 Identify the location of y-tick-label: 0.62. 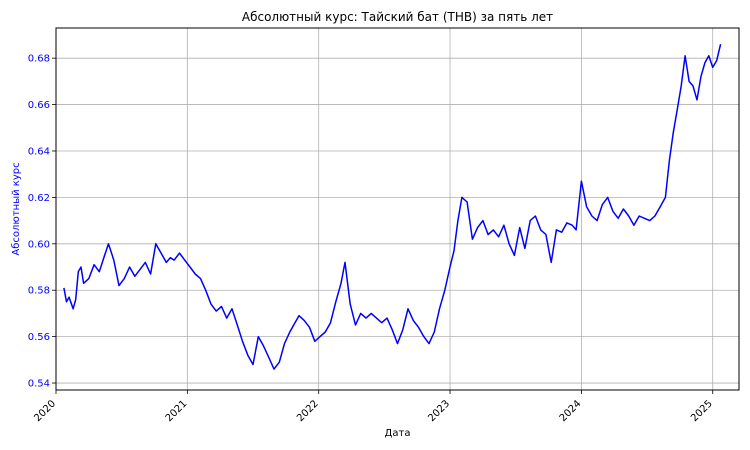
(39, 198).